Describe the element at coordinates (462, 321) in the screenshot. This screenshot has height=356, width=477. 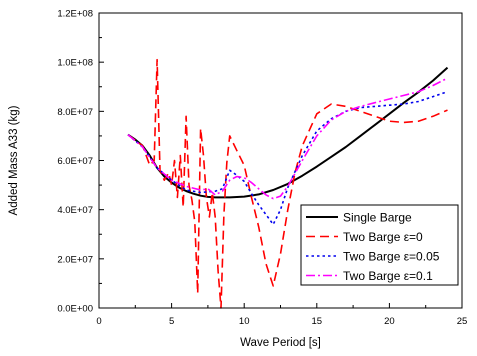
I see `x-tick-label: 25` at that location.